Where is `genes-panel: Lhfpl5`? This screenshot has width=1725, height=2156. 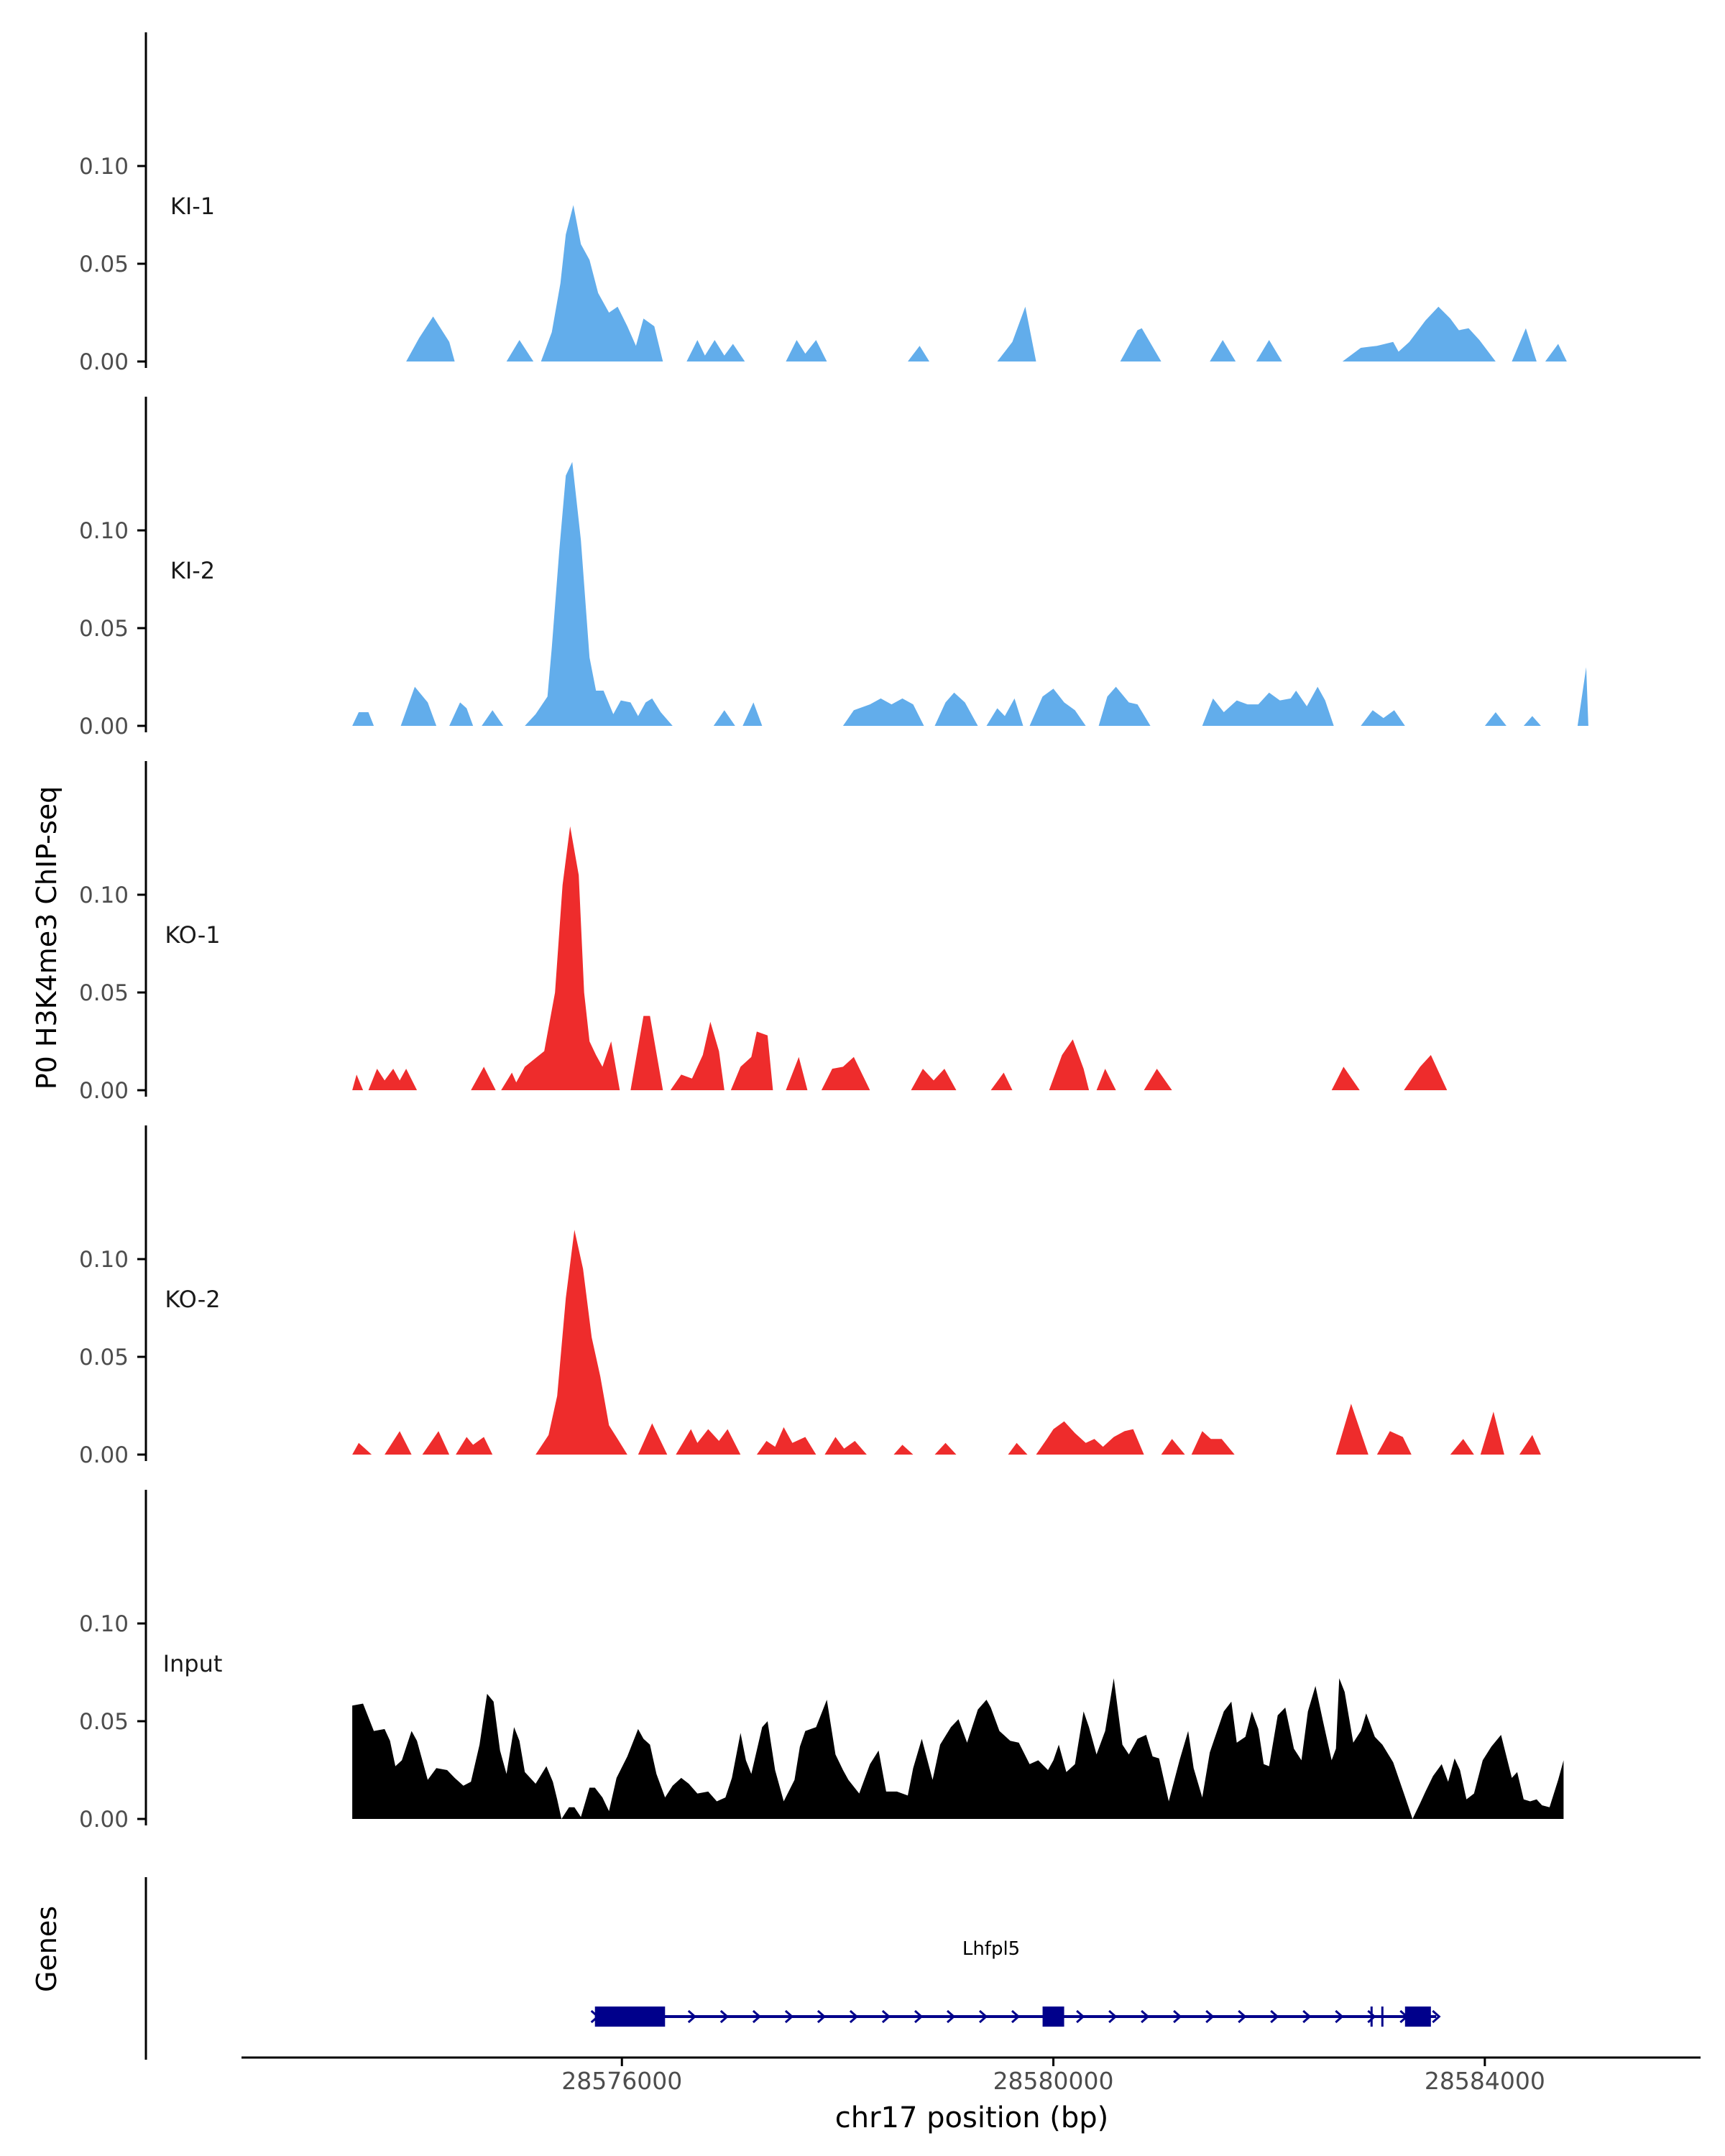
genes-panel: Lhfpl5 is located at coordinates (792, 1969).